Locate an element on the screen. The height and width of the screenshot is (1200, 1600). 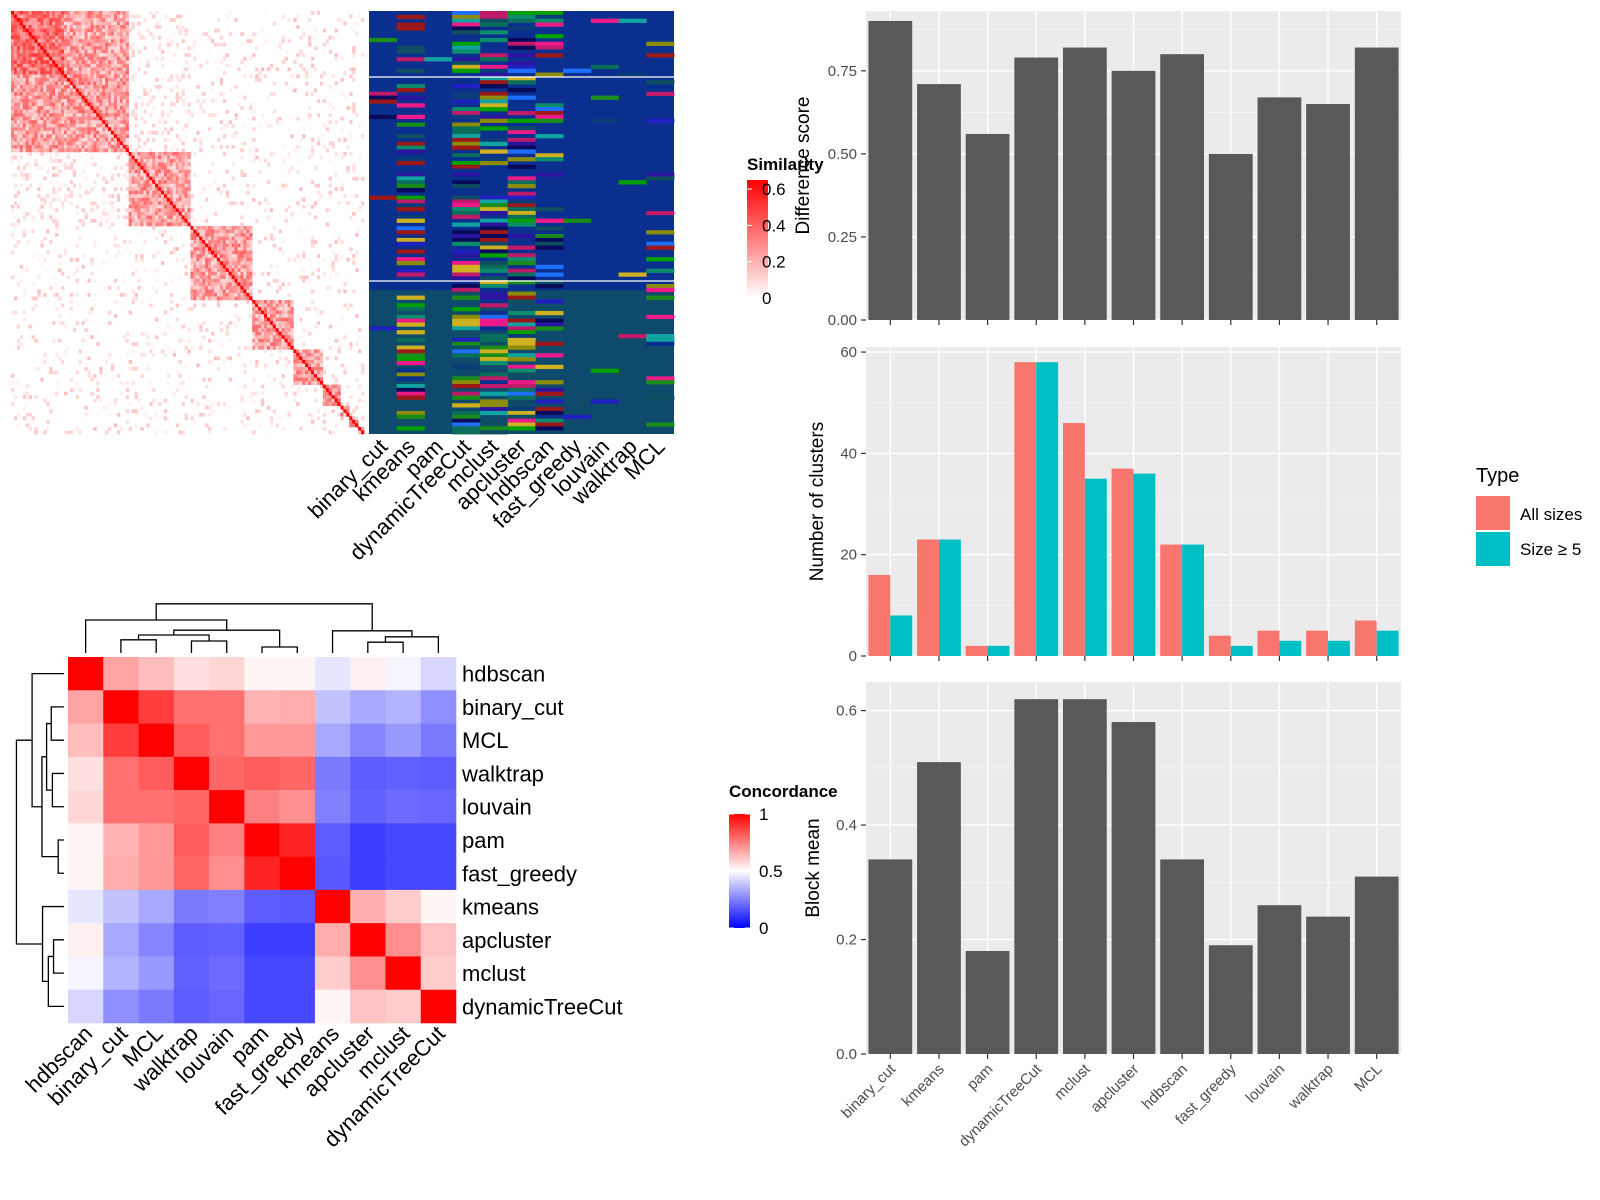
similarity-legend-title: Similarity is located at coordinates (785, 164).